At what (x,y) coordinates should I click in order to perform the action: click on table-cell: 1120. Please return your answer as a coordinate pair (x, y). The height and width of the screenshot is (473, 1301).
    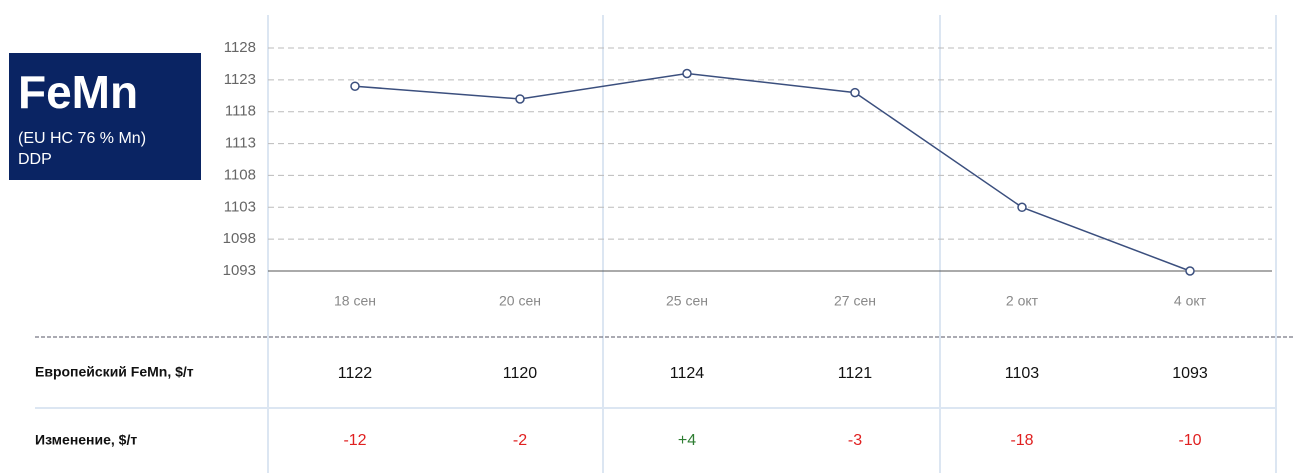
    Looking at the image, I should click on (520, 373).